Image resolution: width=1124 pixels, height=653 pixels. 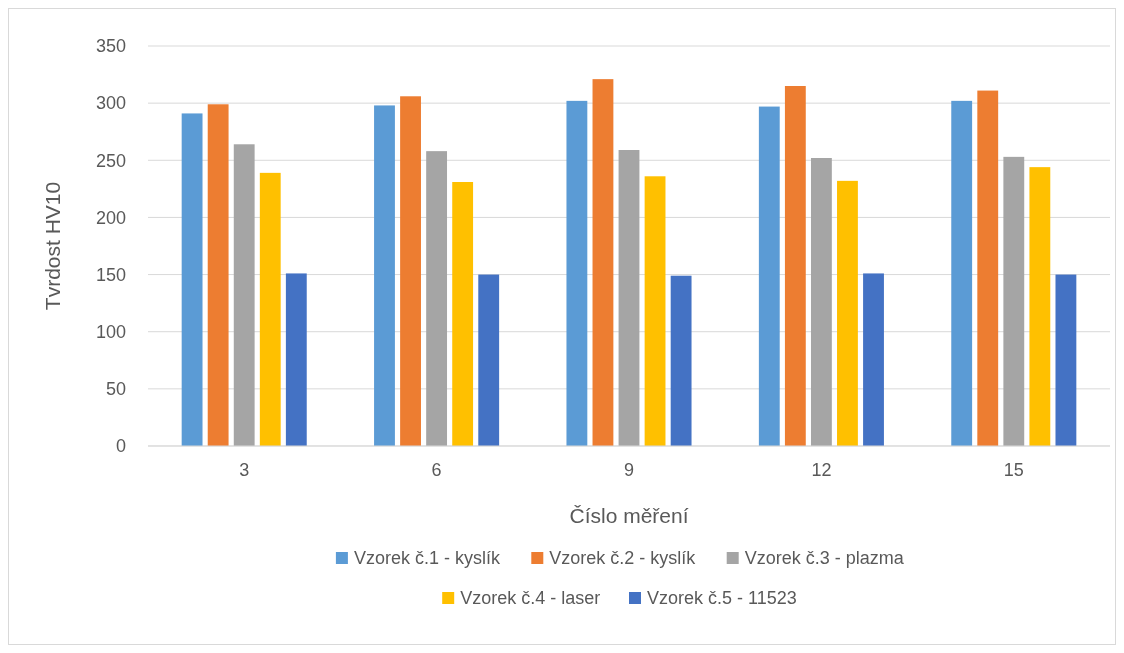 What do you see at coordinates (629, 470) in the screenshot?
I see `x-tick-label: 9` at bounding box center [629, 470].